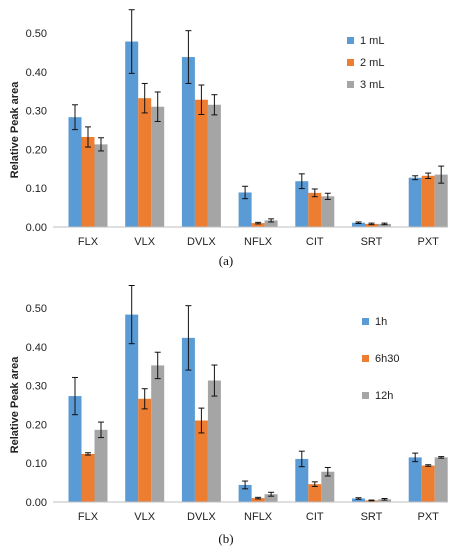 This screenshot has height=550, width=452. What do you see at coordinates (372, 85) in the screenshot?
I see `legend-label: 3 mL` at bounding box center [372, 85].